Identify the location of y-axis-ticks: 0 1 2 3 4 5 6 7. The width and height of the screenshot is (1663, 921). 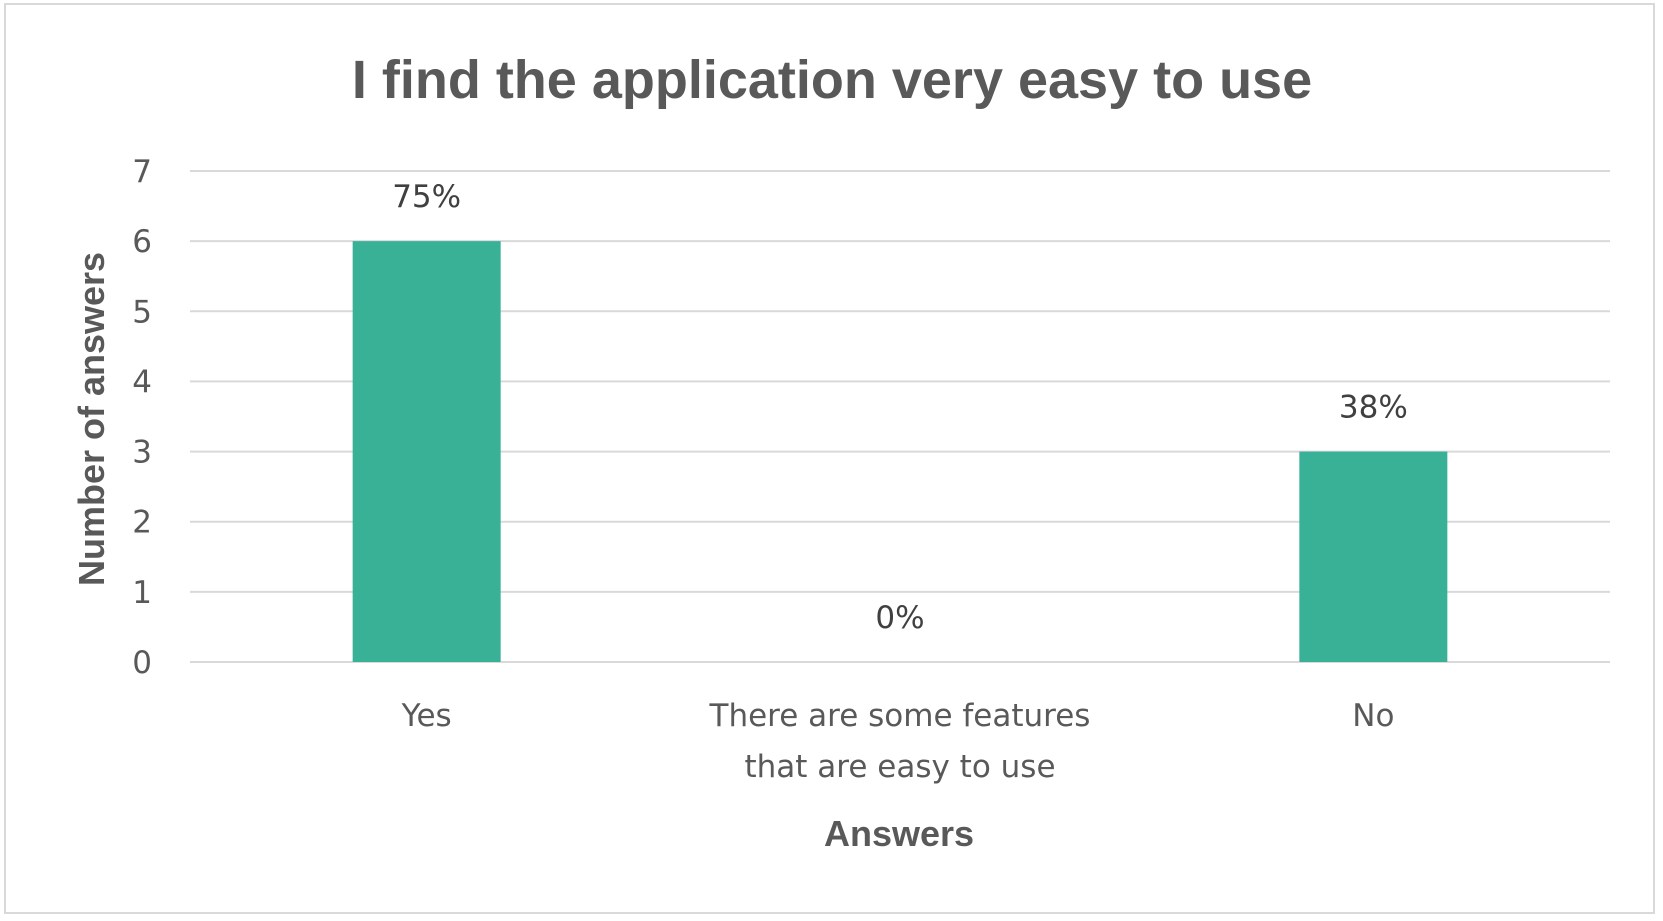
(142, 417).